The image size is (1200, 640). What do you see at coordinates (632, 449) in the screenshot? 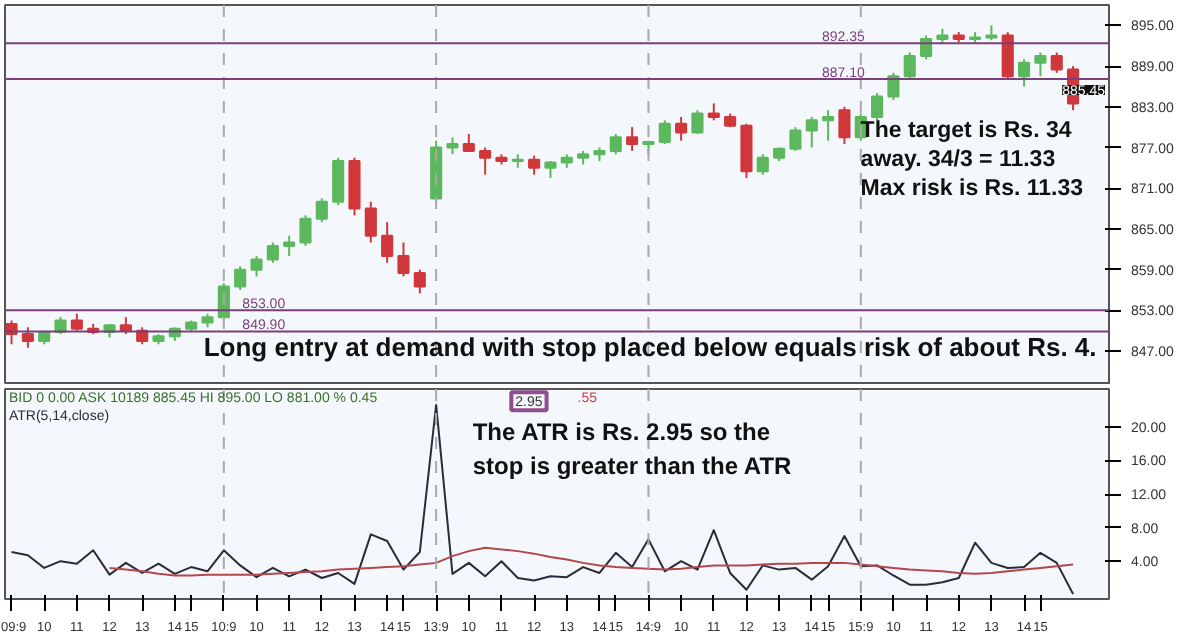
I see `annotation: The ATR is Rs. 2.95 so the stop is greater than the ATR` at bounding box center [632, 449].